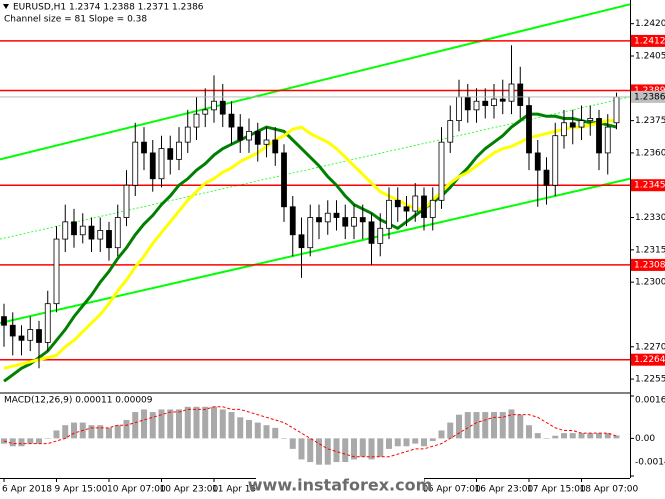 The width and height of the screenshot is (665, 499). I want to click on x-tick-label: 9 Apr 15:00, so click(81, 490).